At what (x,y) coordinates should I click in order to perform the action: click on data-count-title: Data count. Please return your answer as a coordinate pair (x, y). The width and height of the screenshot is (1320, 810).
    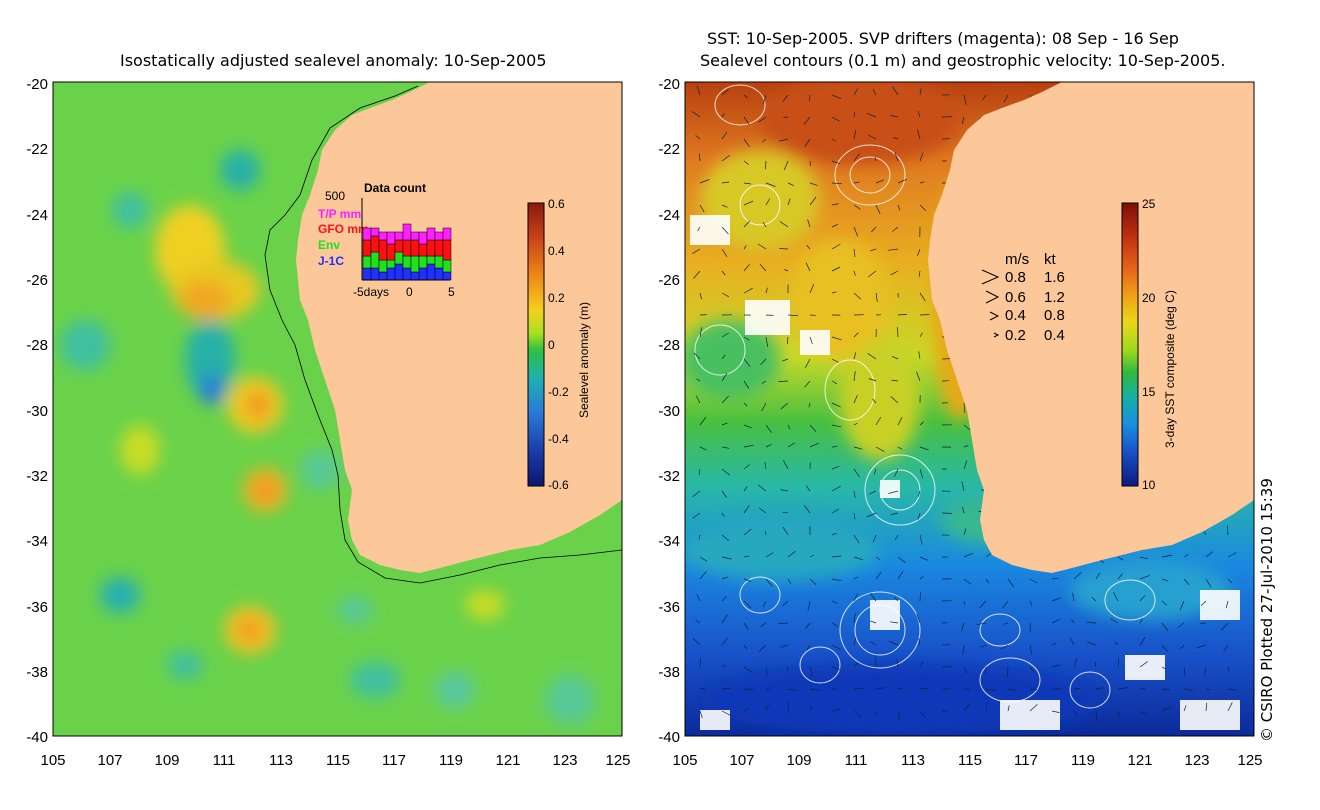
    Looking at the image, I should click on (395, 188).